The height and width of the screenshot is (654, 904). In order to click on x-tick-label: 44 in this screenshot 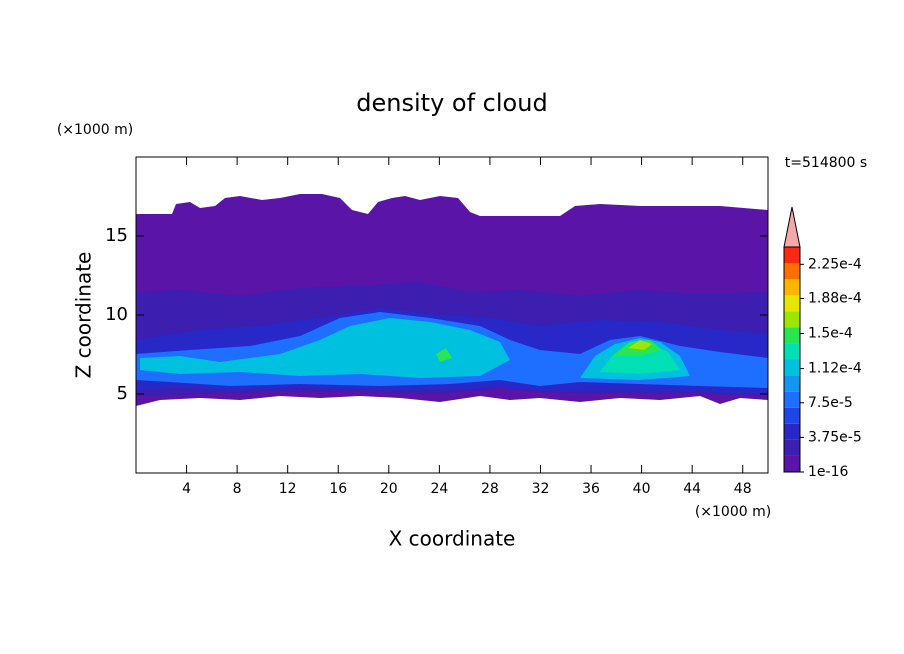, I will do `click(692, 489)`.